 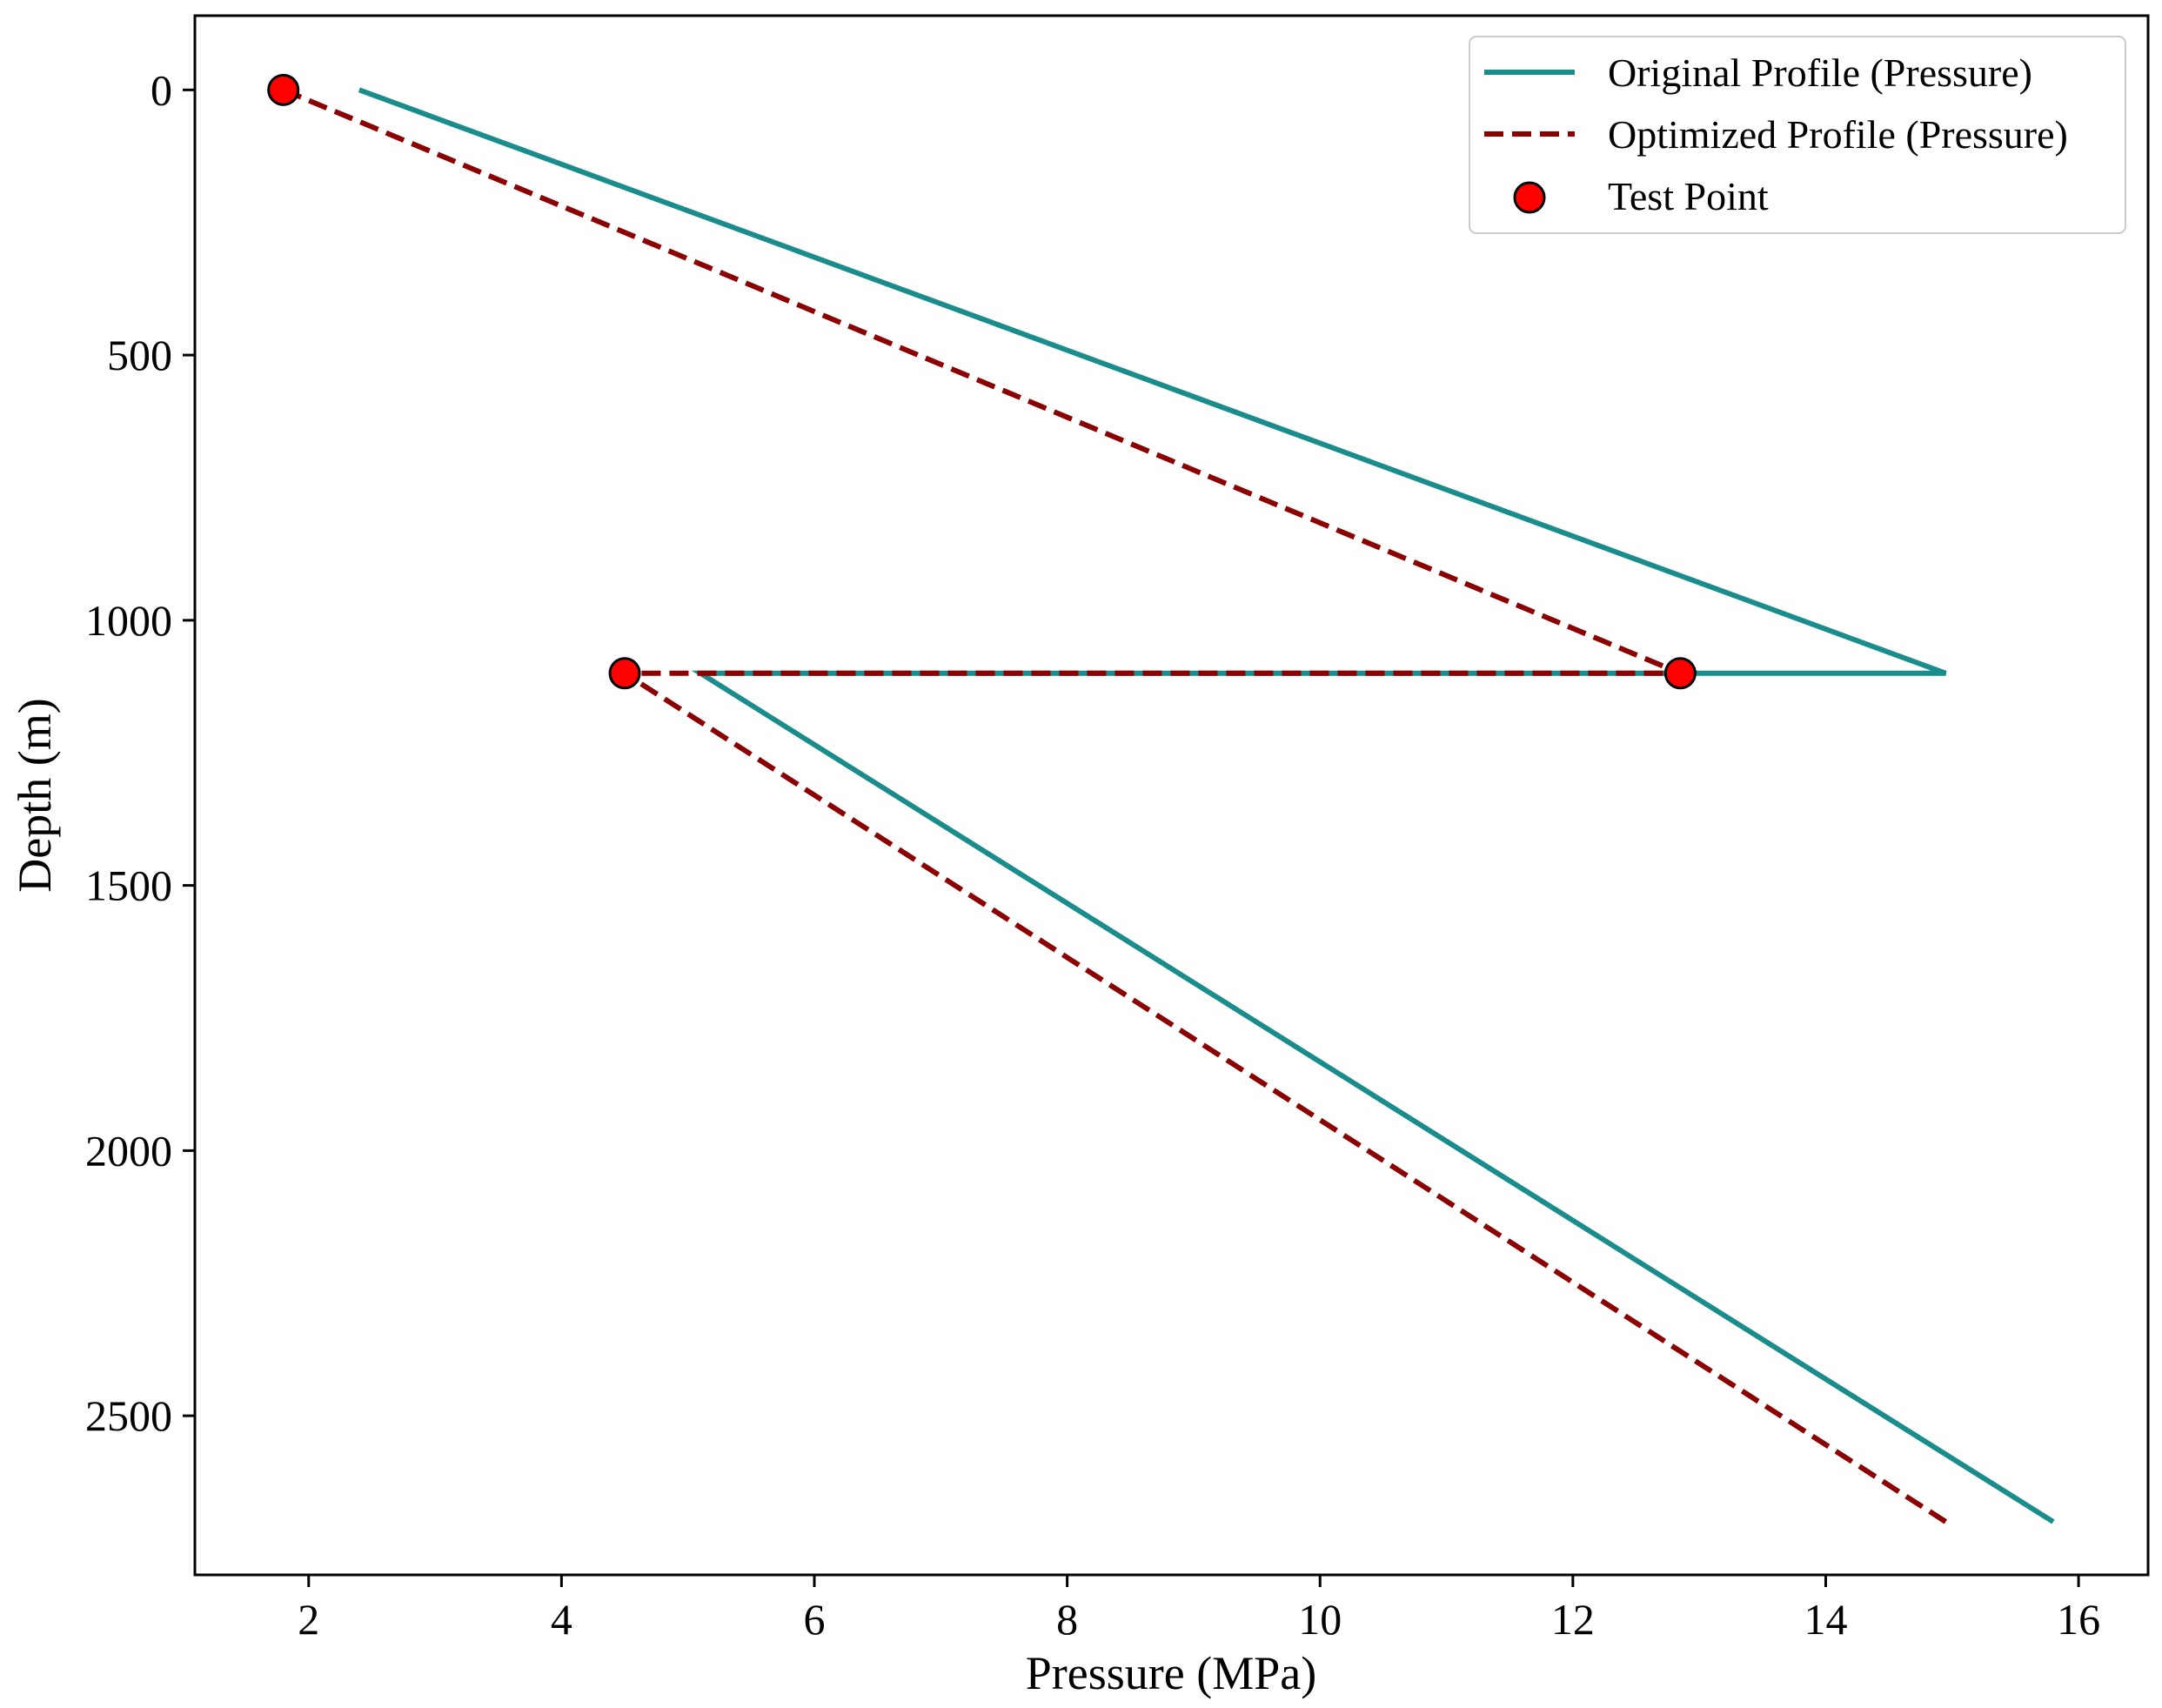 I want to click on y-axis-label: Depth (m), so click(x=35, y=795).